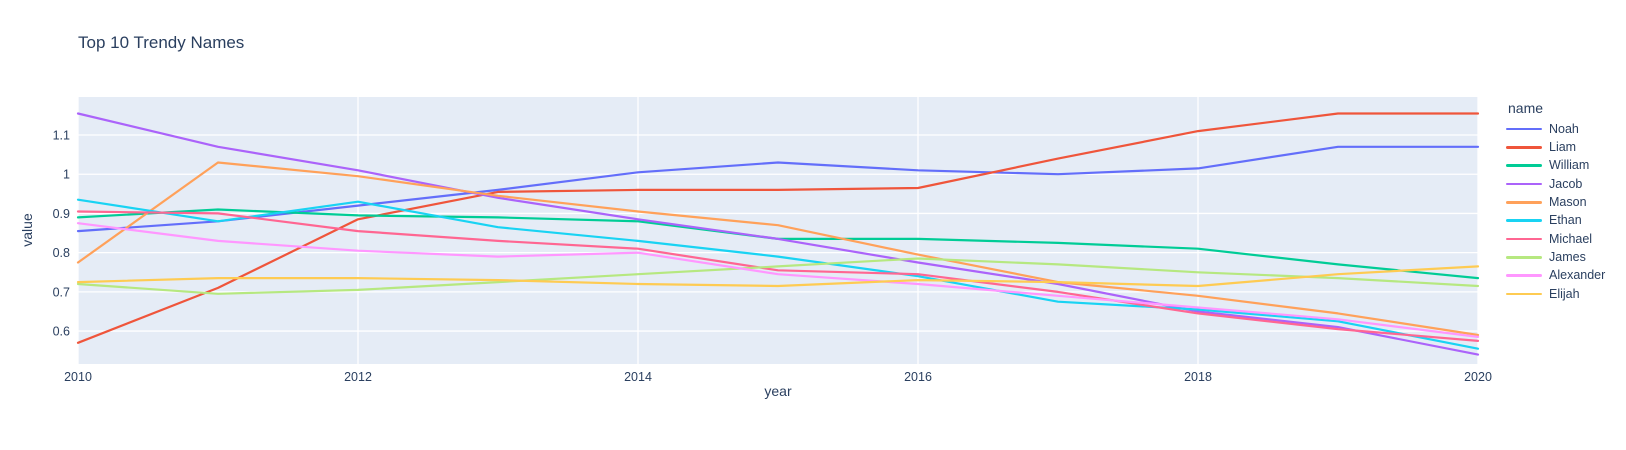  What do you see at coordinates (1198, 377) in the screenshot?
I see `x-tick-label: 2018` at bounding box center [1198, 377].